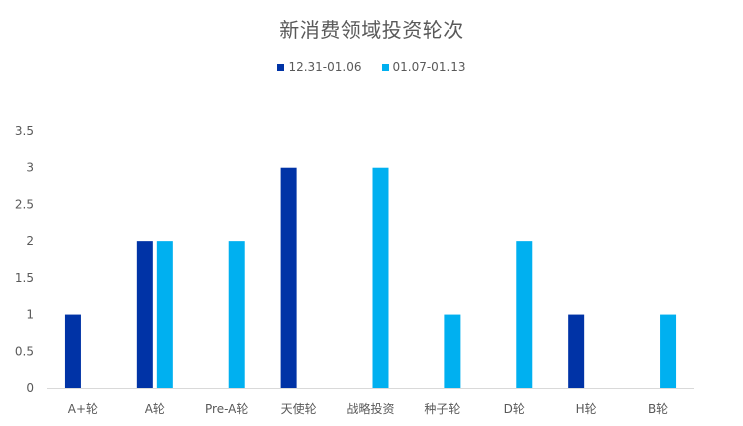  I want to click on y-tick-label: 1.5, so click(24, 278).